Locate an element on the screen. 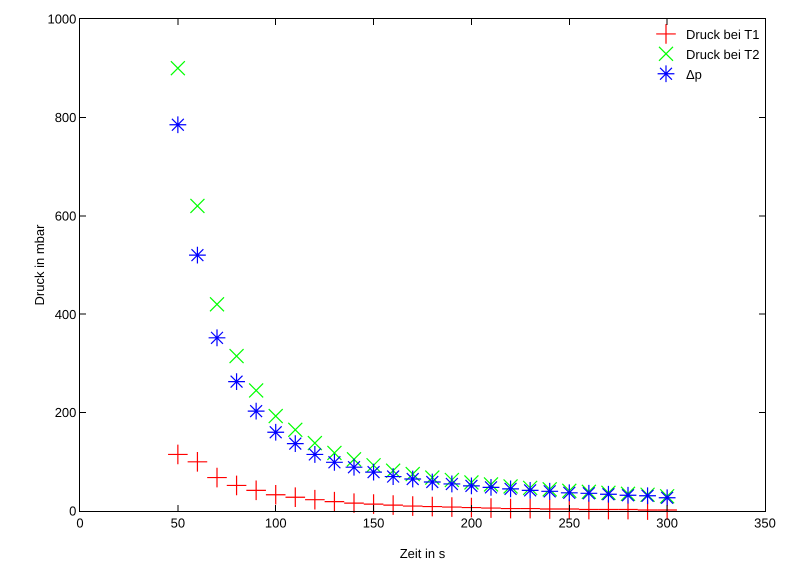  y-tick-label: 200 is located at coordinates (65, 412).